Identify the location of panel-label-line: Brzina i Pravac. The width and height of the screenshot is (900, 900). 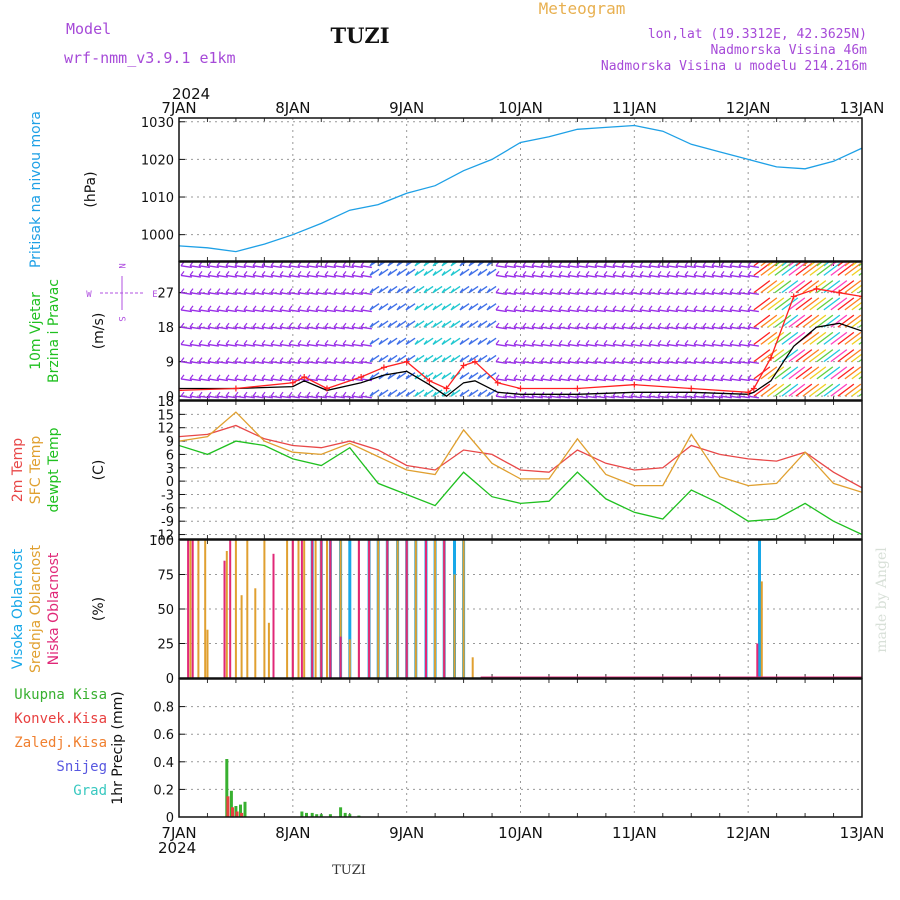
(54, 331).